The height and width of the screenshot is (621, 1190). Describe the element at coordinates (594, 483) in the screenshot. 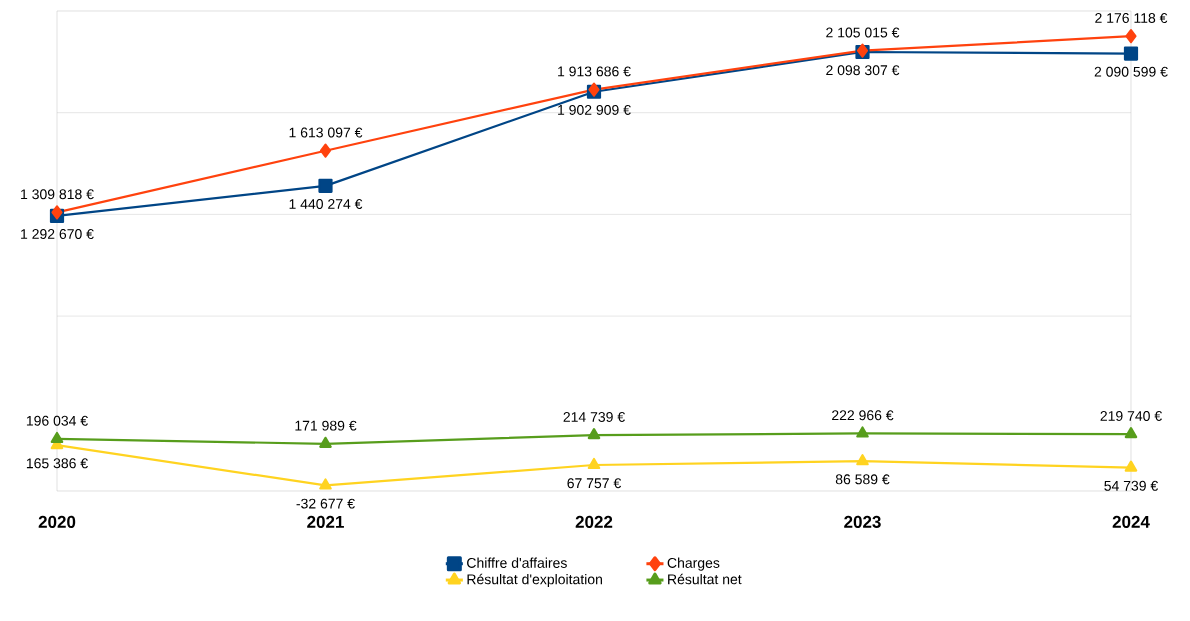

I see `data-label: 67 757 €` at that location.